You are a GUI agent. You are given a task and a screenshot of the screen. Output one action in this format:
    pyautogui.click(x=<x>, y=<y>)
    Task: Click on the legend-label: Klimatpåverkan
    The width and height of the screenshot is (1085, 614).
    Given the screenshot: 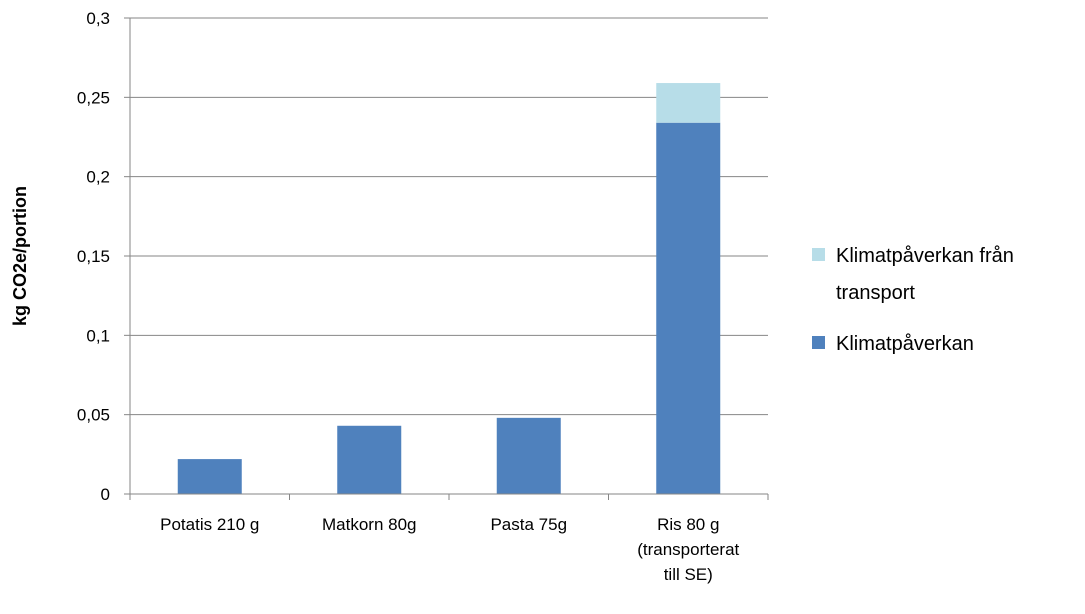 What is the action you would take?
    pyautogui.click(x=905, y=344)
    